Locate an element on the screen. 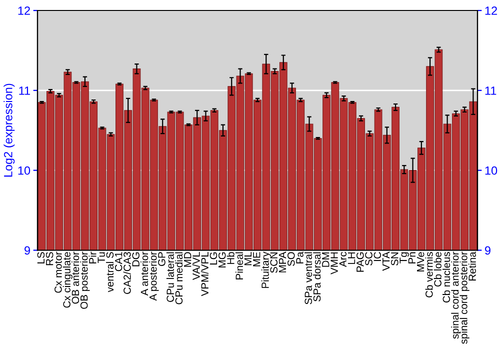 The image size is (500, 350). x-tick-label: CPu lateral is located at coordinates (170, 277).